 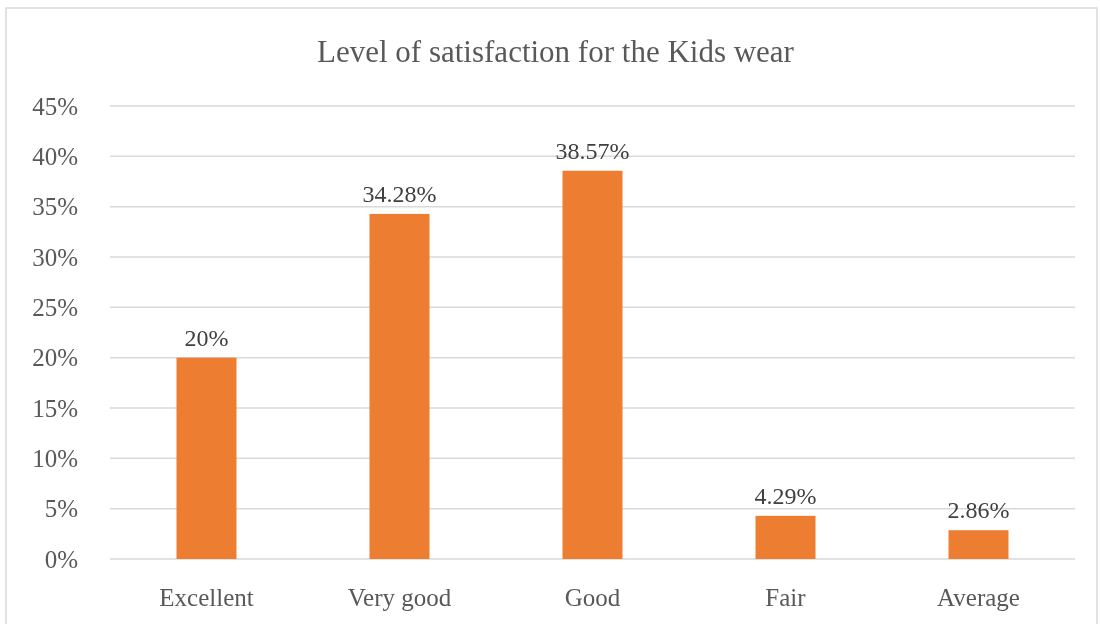 What do you see at coordinates (55, 408) in the screenshot?
I see `y-tick-label: 15%` at bounding box center [55, 408].